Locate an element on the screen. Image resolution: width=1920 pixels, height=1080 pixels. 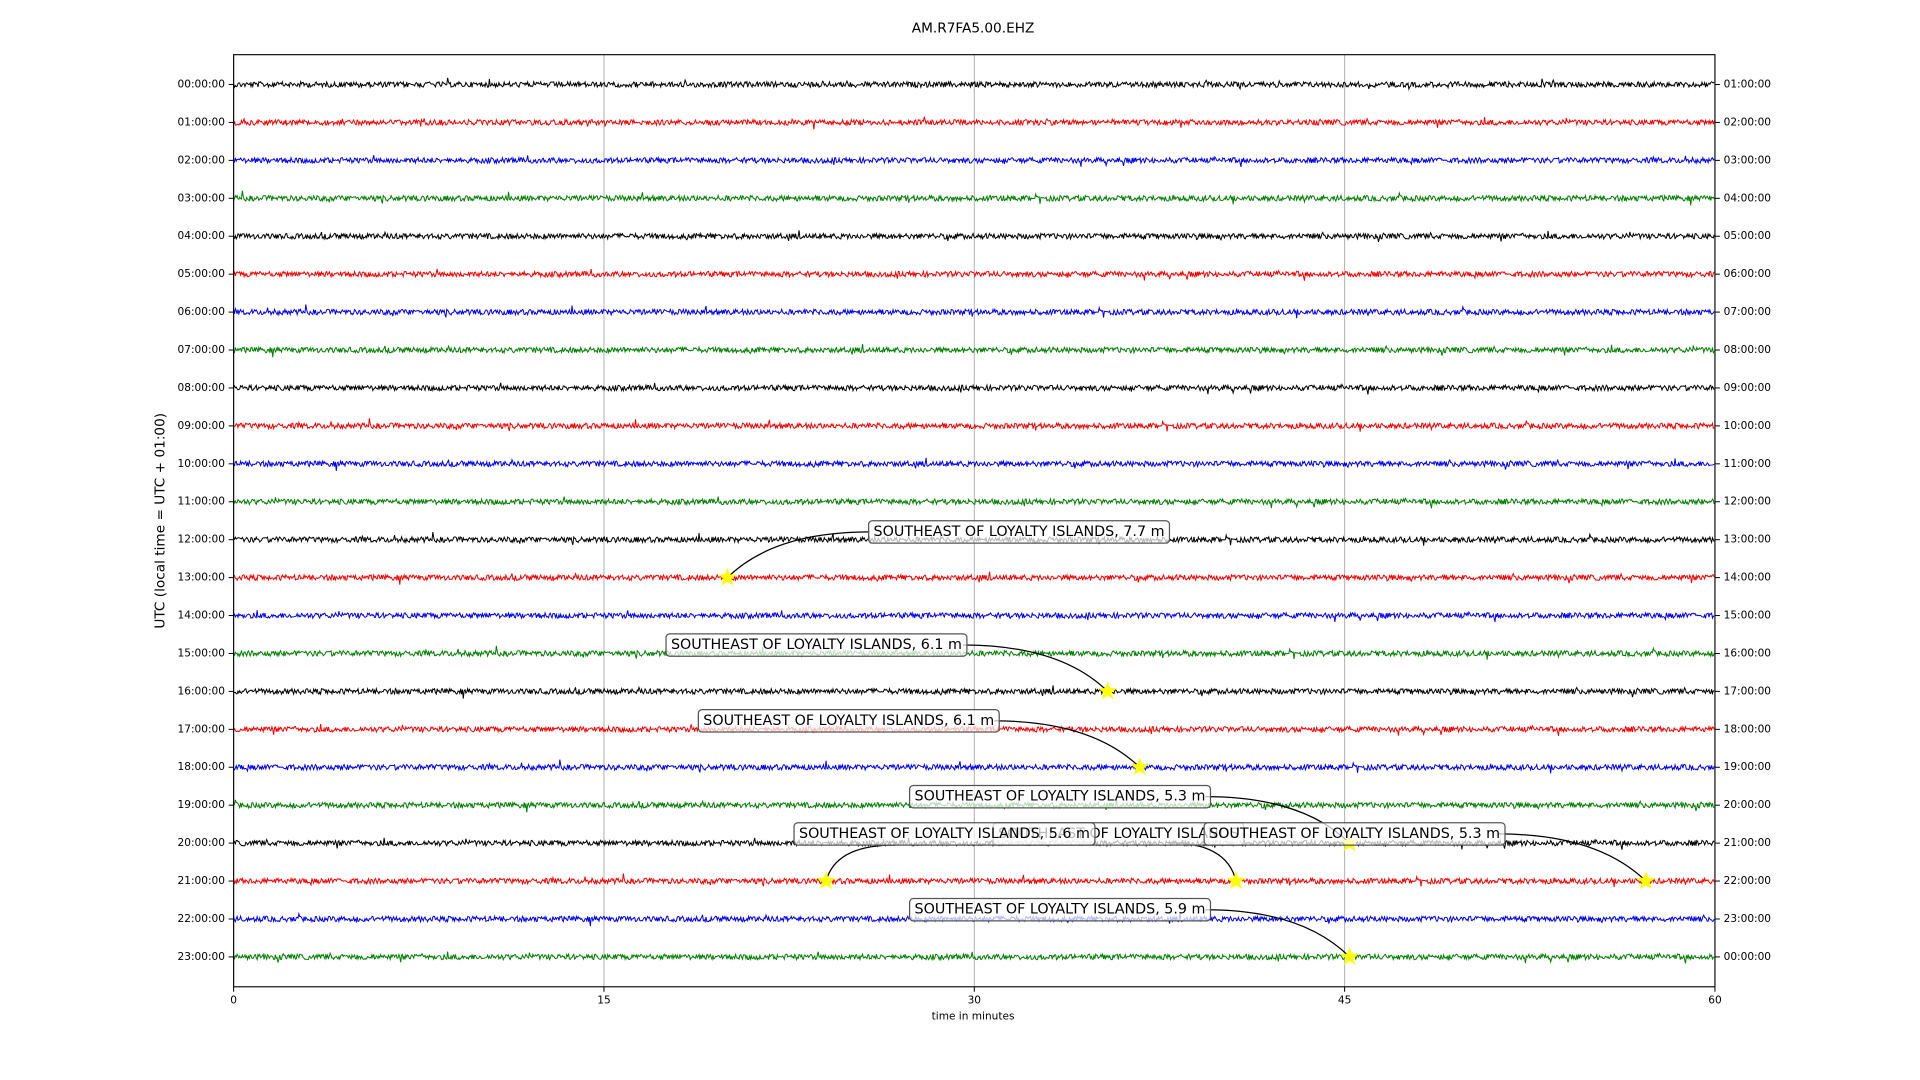
x-tick-label: 30 is located at coordinates (975, 1000).